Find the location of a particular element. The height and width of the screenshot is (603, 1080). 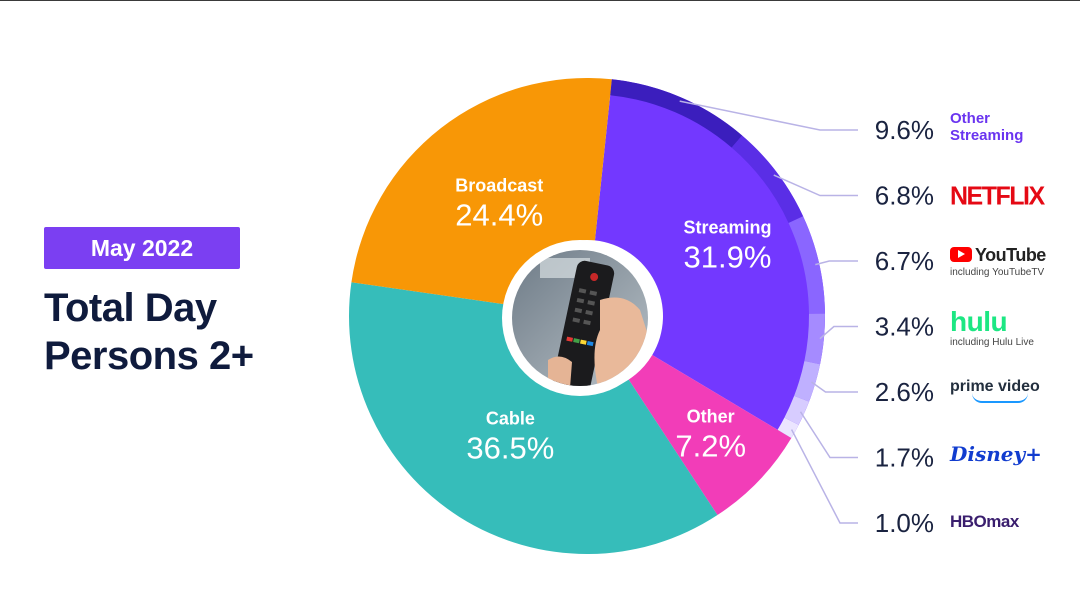

breakdown-value-1: 6.8% is located at coordinates (904, 196).